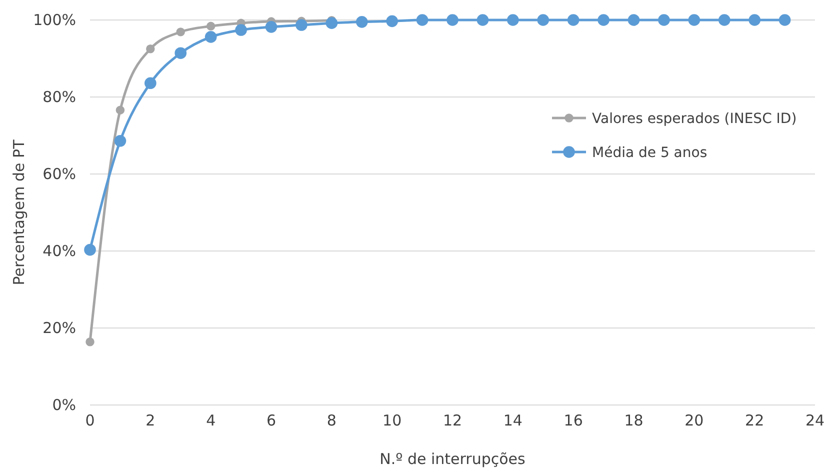  I want to click on x-tick-label: 20, so click(694, 421).